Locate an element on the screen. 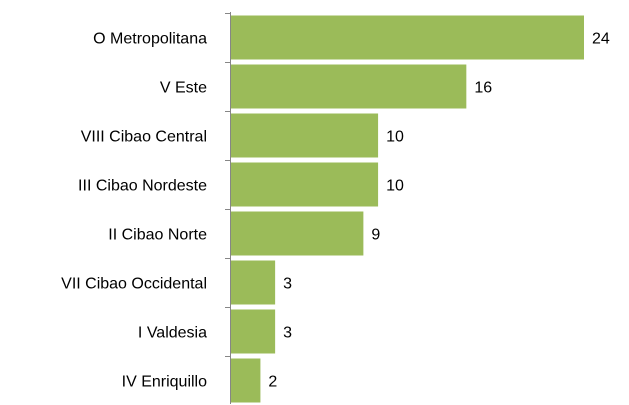 This screenshot has height=405, width=629. value-label: 9 is located at coordinates (375, 235).